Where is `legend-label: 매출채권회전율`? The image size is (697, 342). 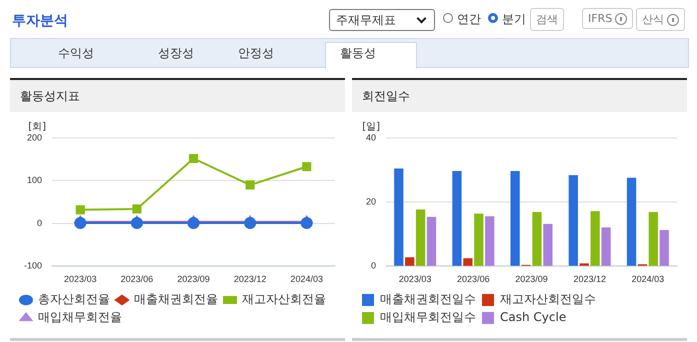
legend-label: 매출채권회전율 is located at coordinates (176, 299).